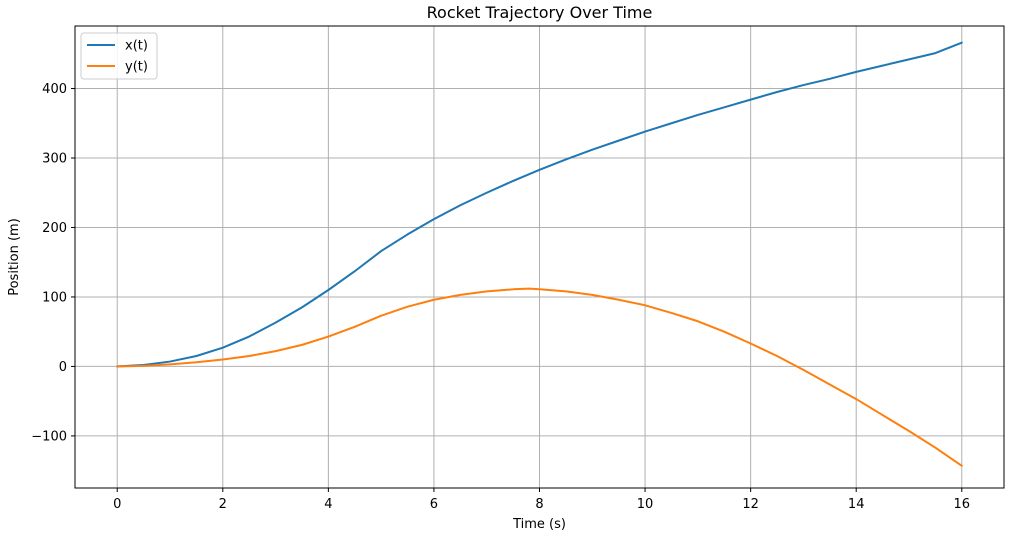  I want to click on x-tick-label: 8, so click(539, 504).